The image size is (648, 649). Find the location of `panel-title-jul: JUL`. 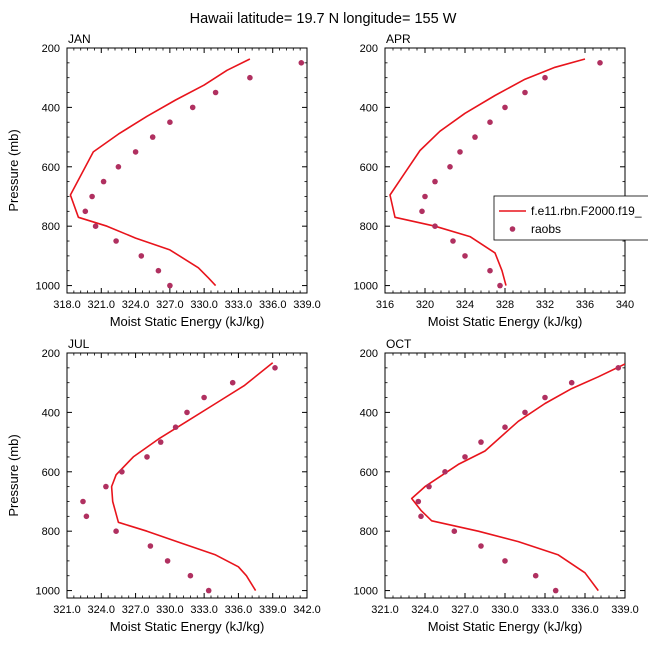

panel-title-jul: JUL is located at coordinates (79, 344).